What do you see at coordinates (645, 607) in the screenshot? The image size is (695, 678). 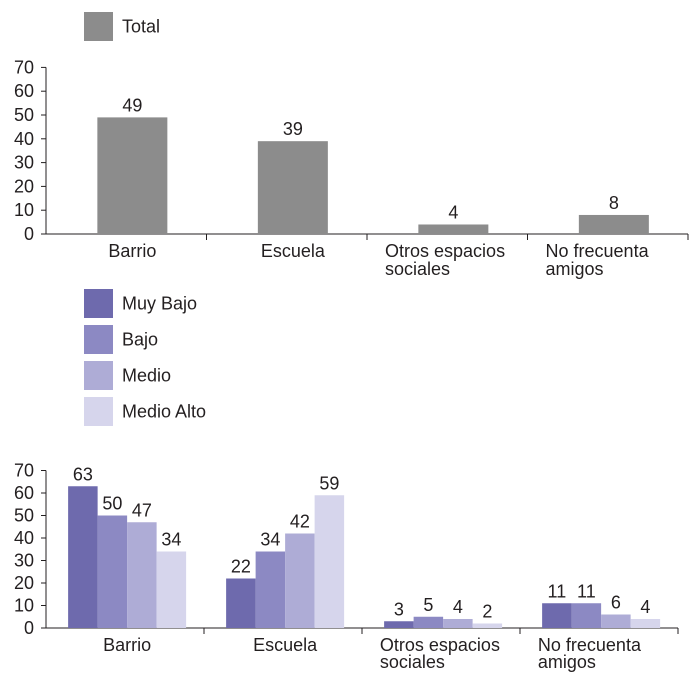 I see `value-label-1-3-3: 4` at bounding box center [645, 607].